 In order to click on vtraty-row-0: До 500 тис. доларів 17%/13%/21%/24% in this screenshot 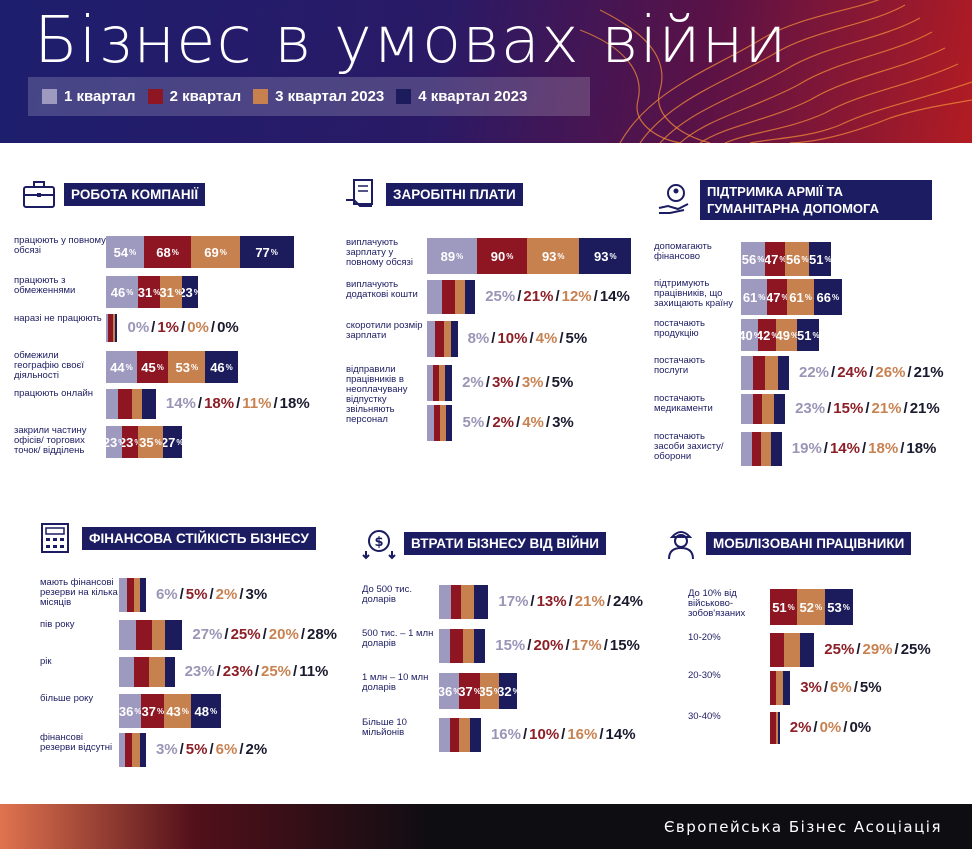, I will do `click(486, 602)`.